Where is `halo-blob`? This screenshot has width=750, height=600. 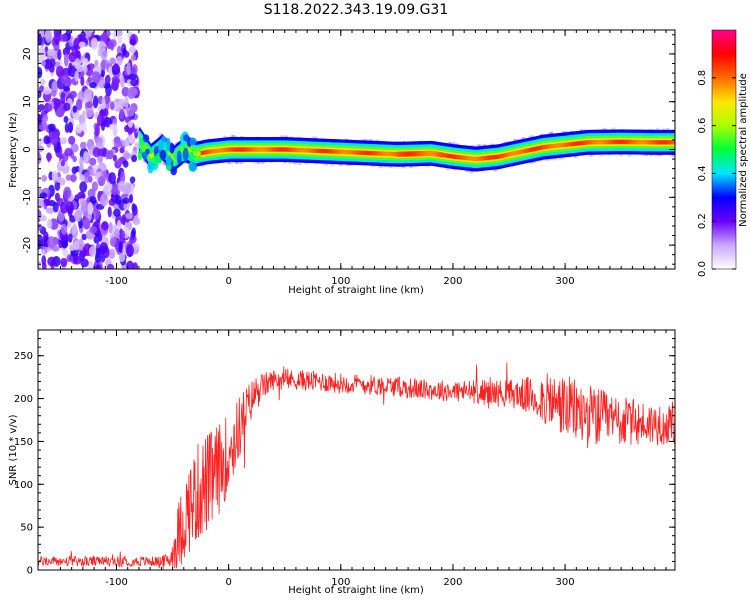 halo-blob is located at coordinates (136, 146).